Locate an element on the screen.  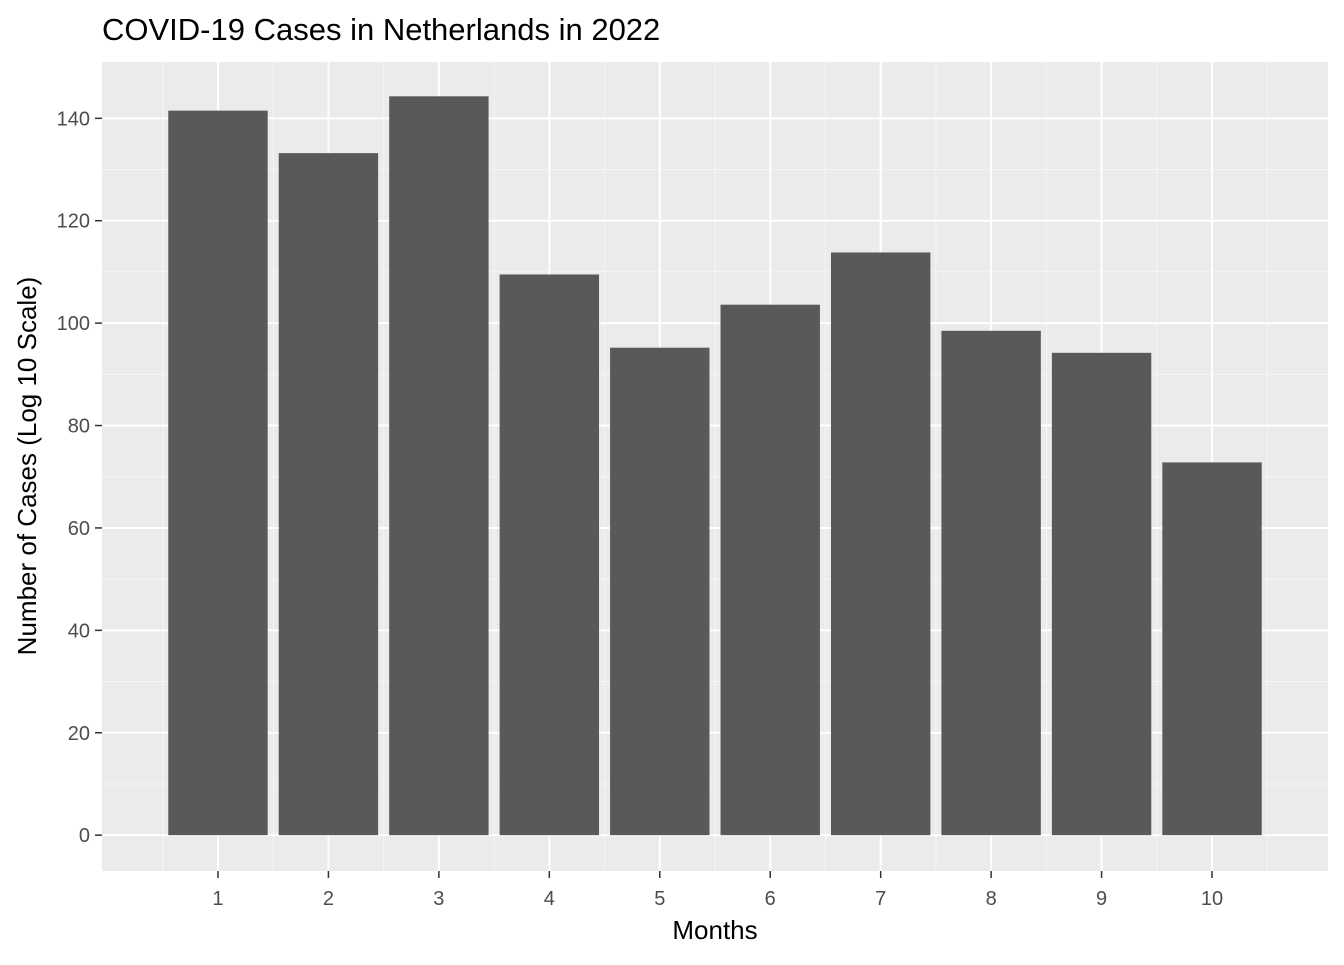
x-tick-label: 1 is located at coordinates (217, 899).